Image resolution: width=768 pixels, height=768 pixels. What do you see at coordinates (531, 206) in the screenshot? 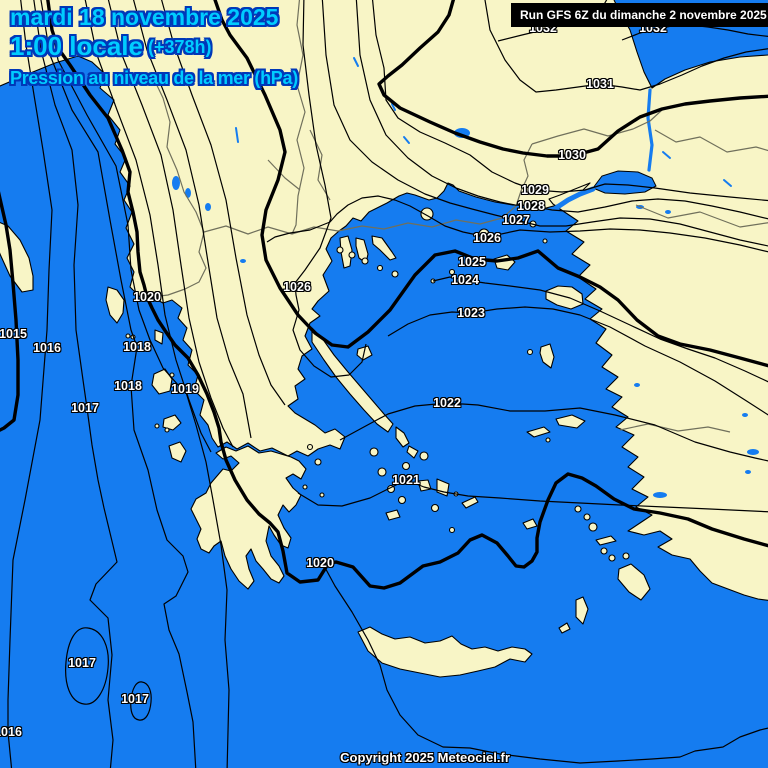
I see `pressure-label: 1028` at bounding box center [531, 206].